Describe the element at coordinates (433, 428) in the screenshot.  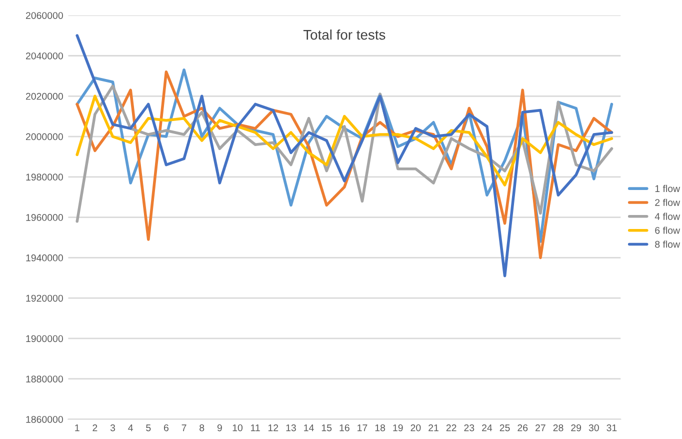
I see `x-tick-label: 21` at that location.